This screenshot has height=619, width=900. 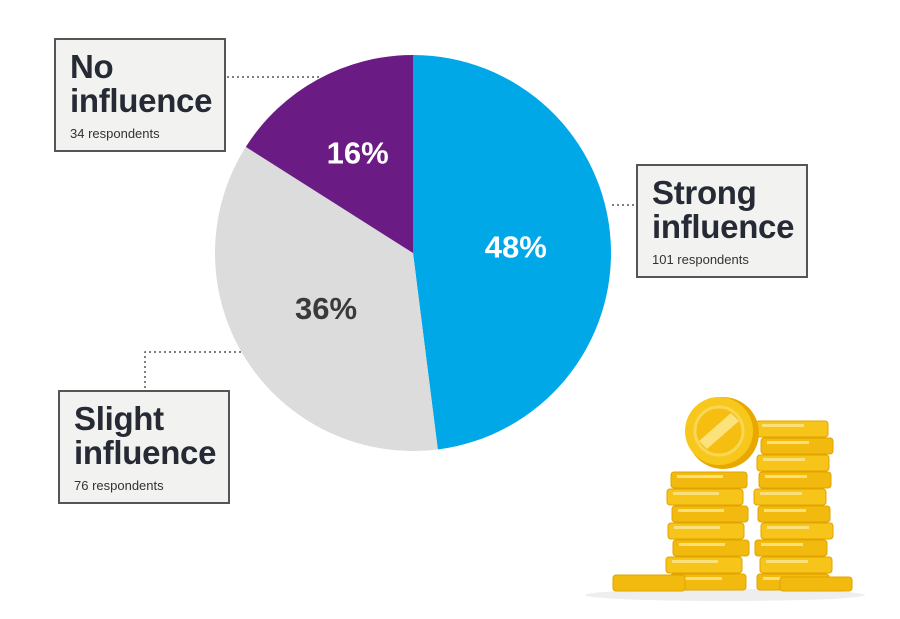 What do you see at coordinates (145, 435) in the screenshot?
I see `callout-title: Slight influence` at bounding box center [145, 435].